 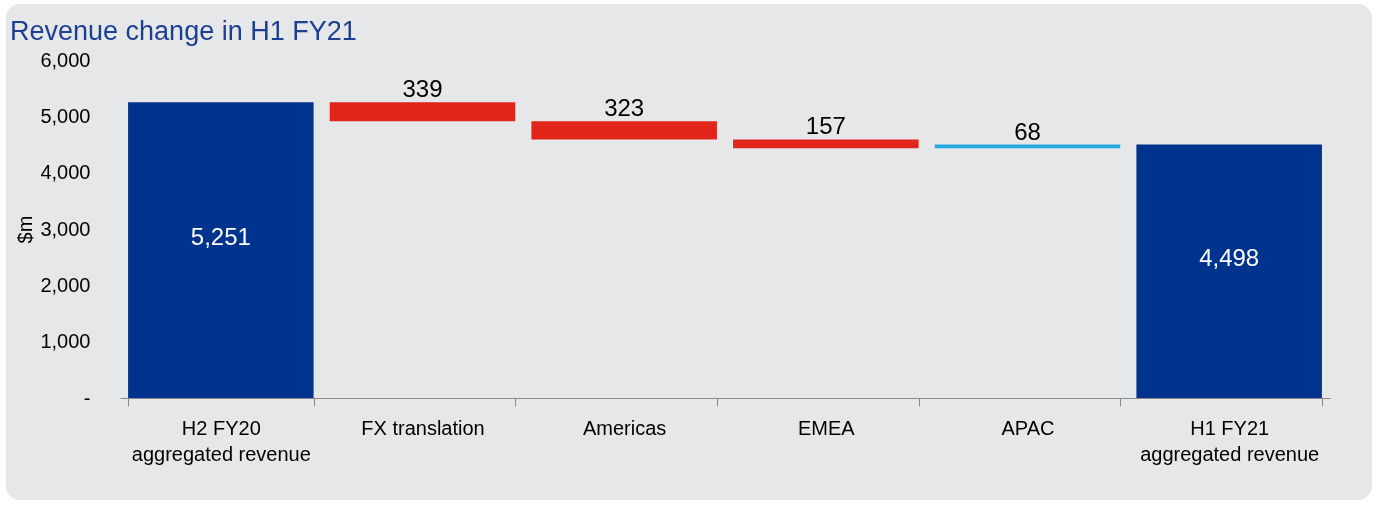 I want to click on x-tick-label: FX translation, so click(x=423, y=427).